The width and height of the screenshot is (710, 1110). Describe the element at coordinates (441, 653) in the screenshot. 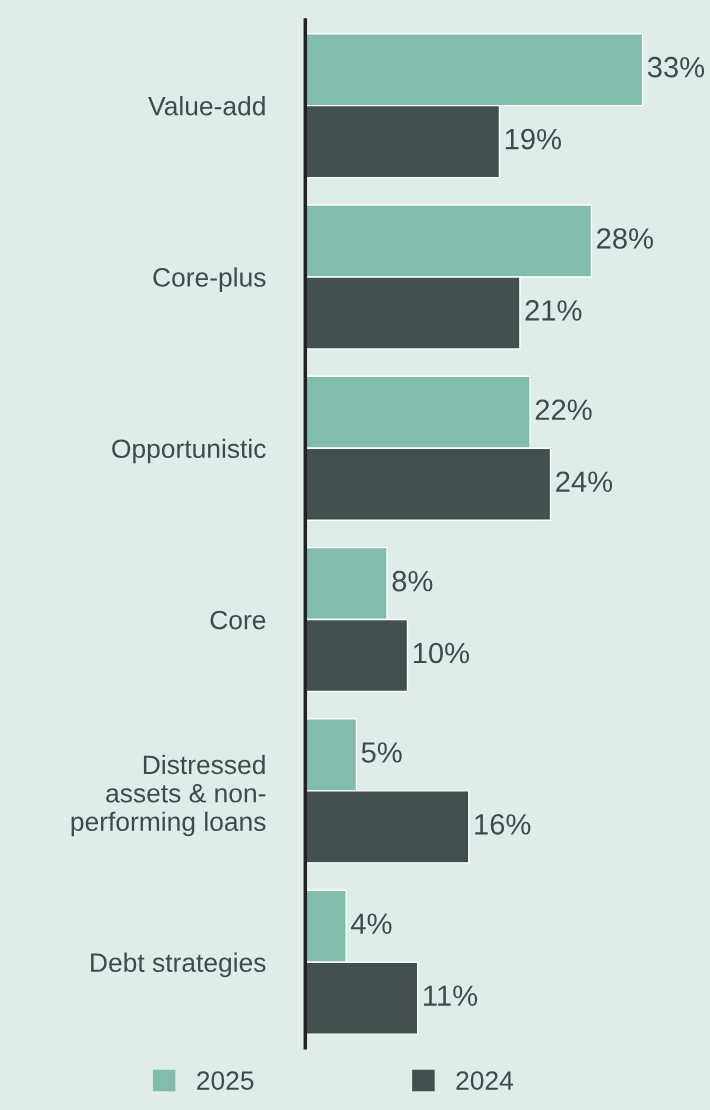

I see `data-label: 10%` at that location.